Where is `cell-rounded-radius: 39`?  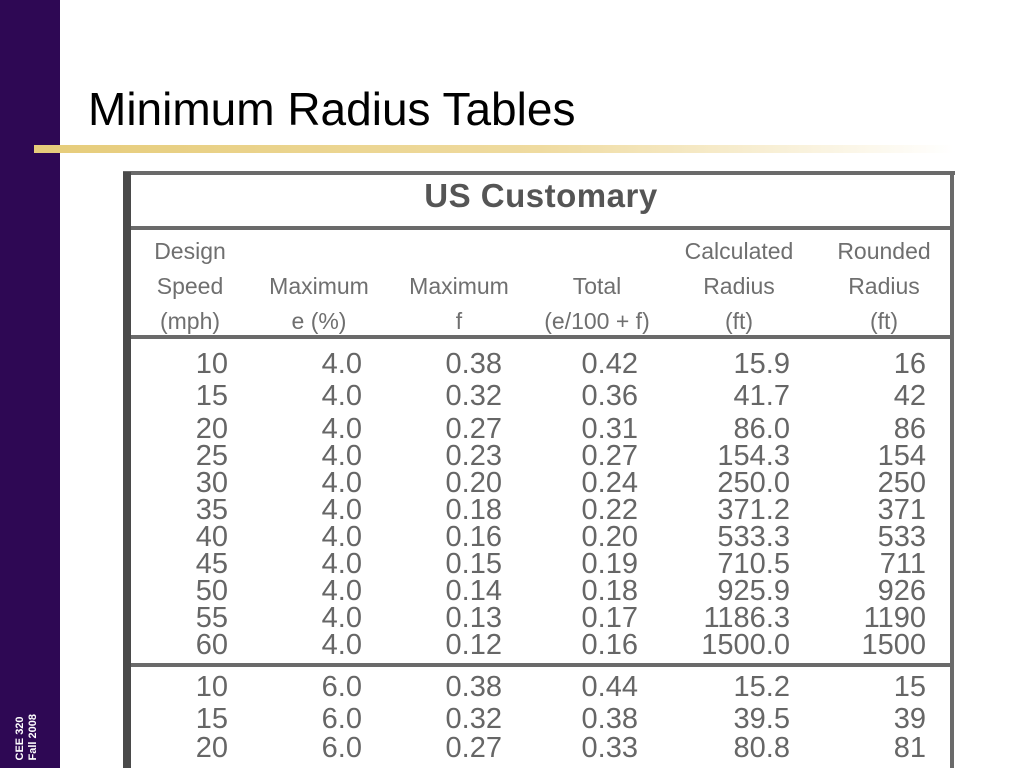 cell-rounded-radius: 39 is located at coordinates (909, 719).